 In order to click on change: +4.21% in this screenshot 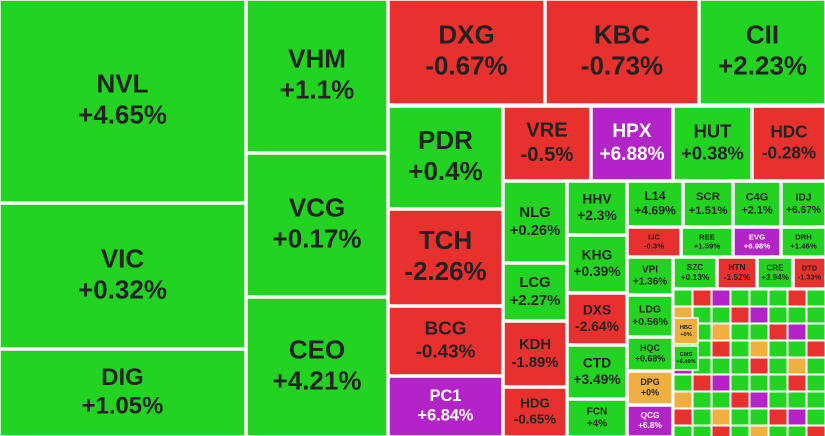, I will do `click(317, 380)`.